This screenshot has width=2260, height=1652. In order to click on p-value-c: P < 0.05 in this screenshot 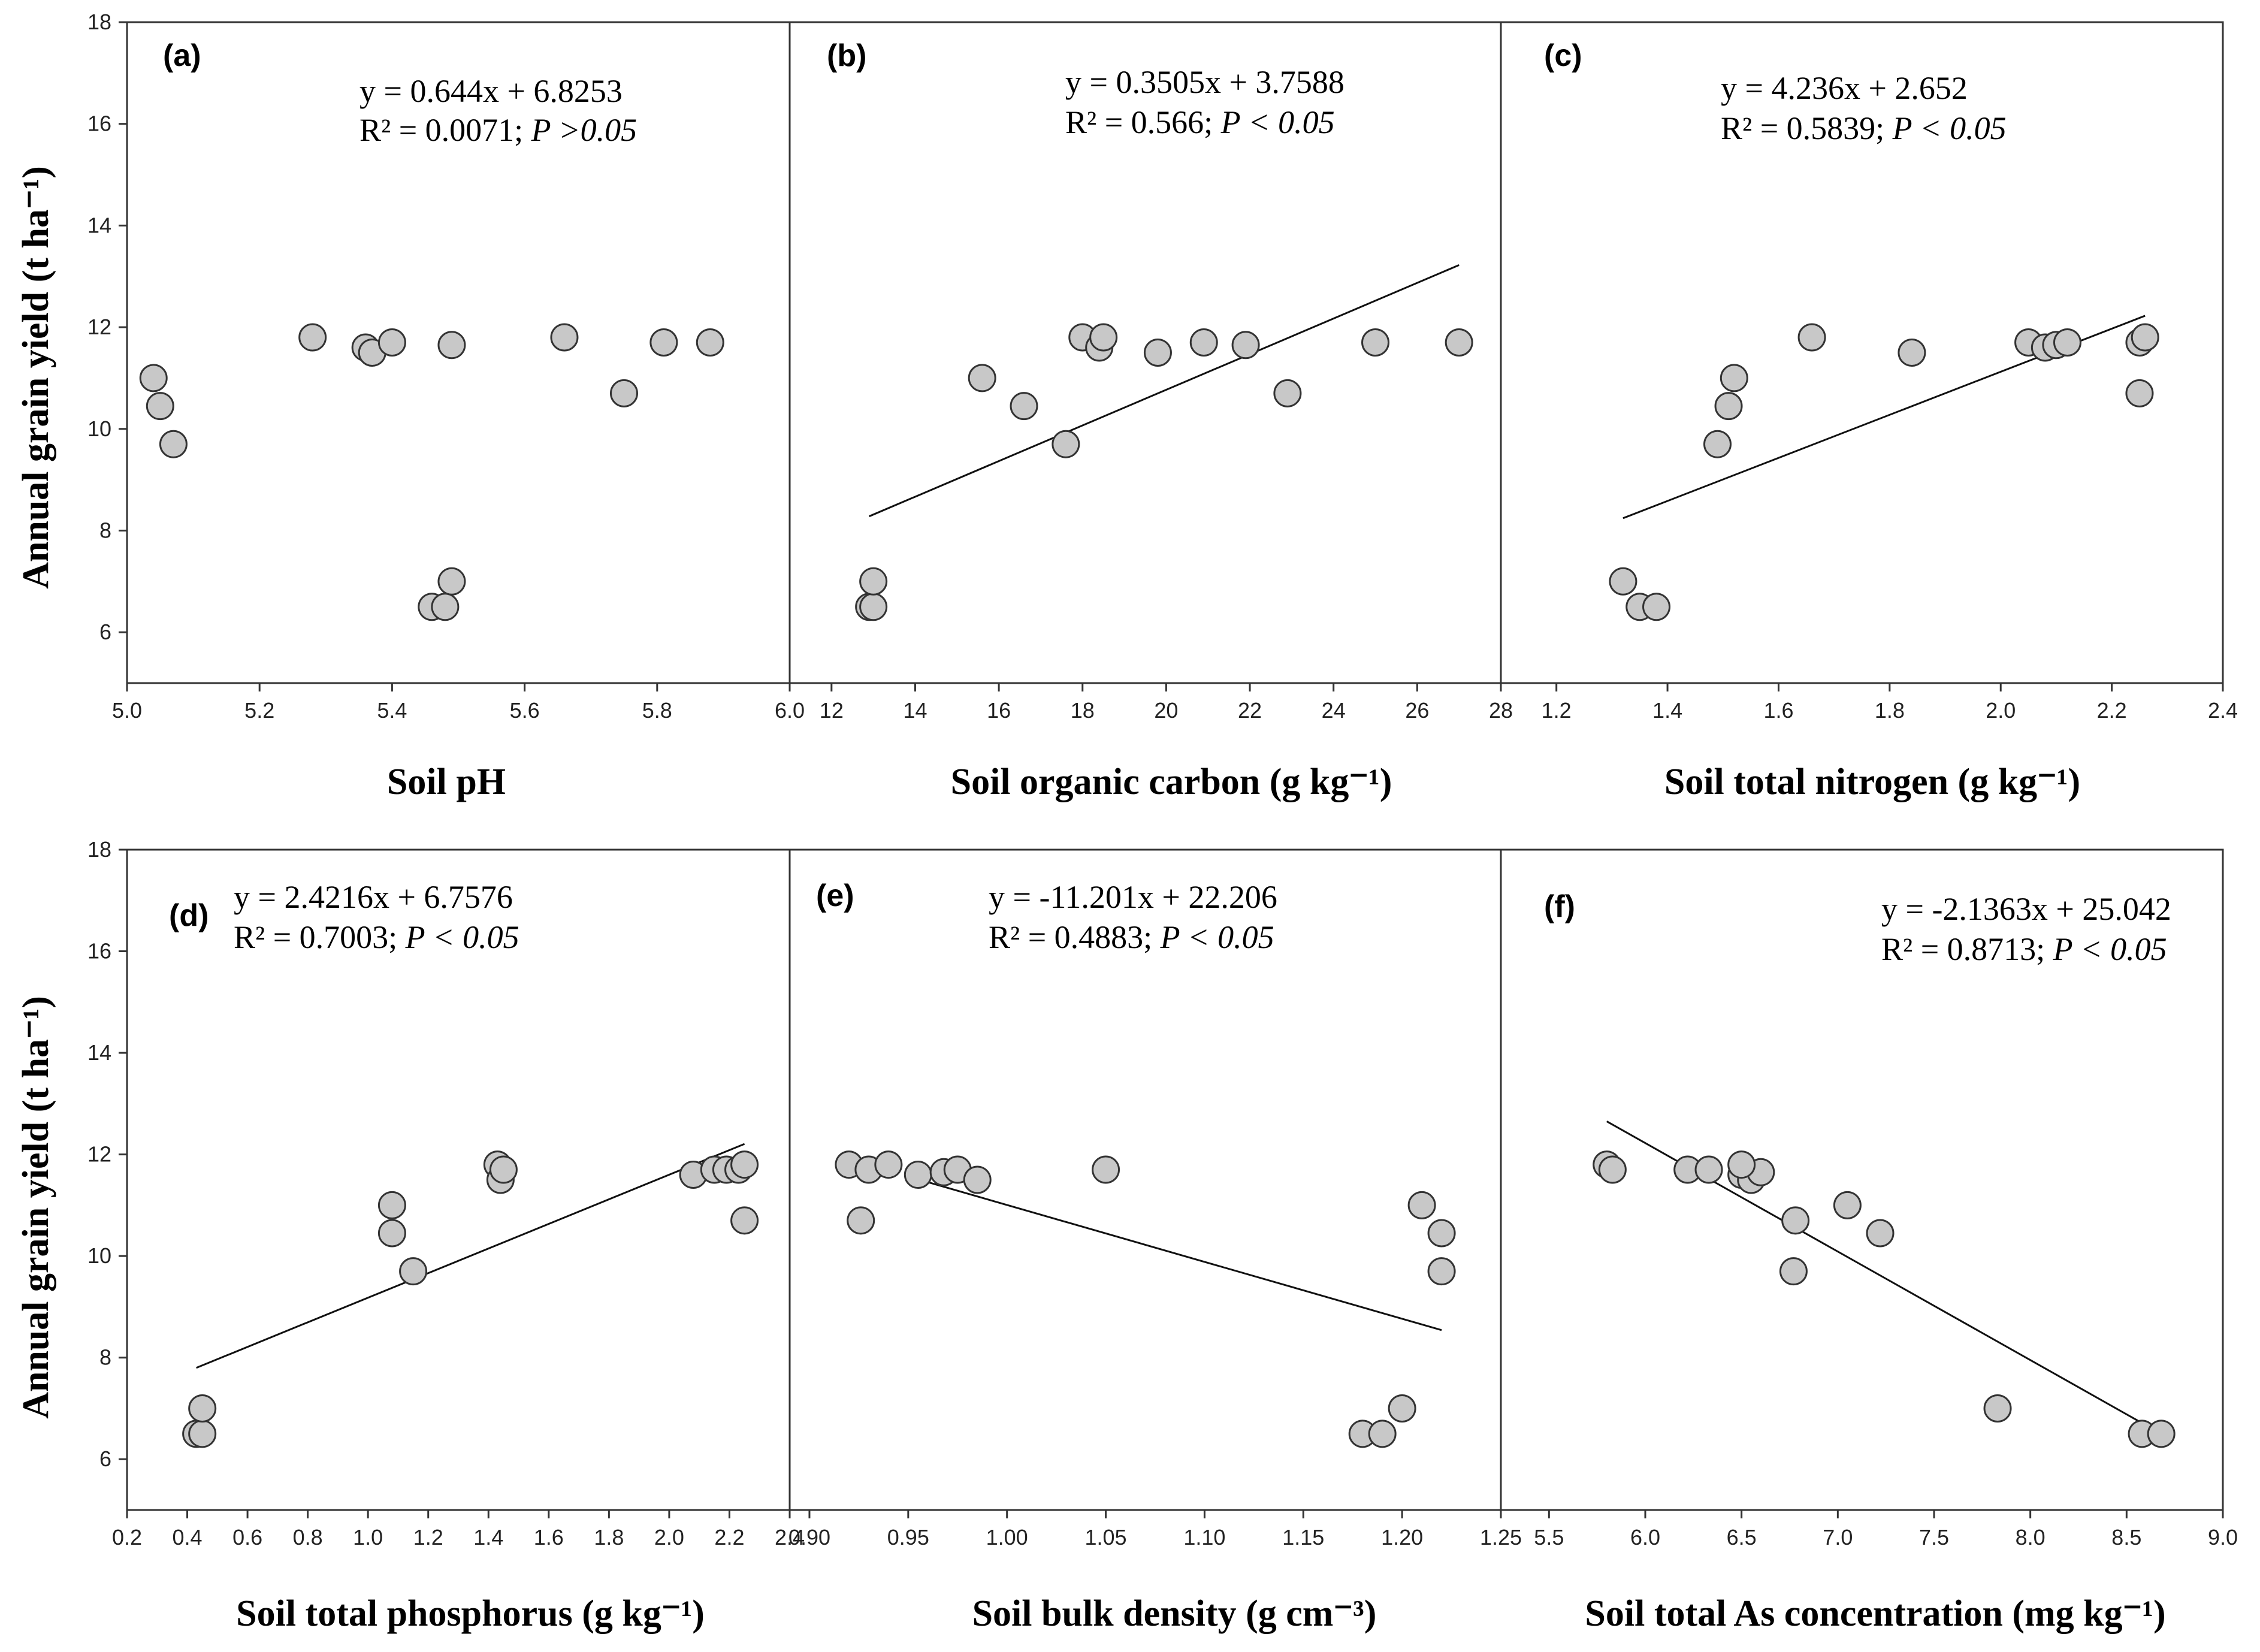, I will do `click(1949, 128)`.